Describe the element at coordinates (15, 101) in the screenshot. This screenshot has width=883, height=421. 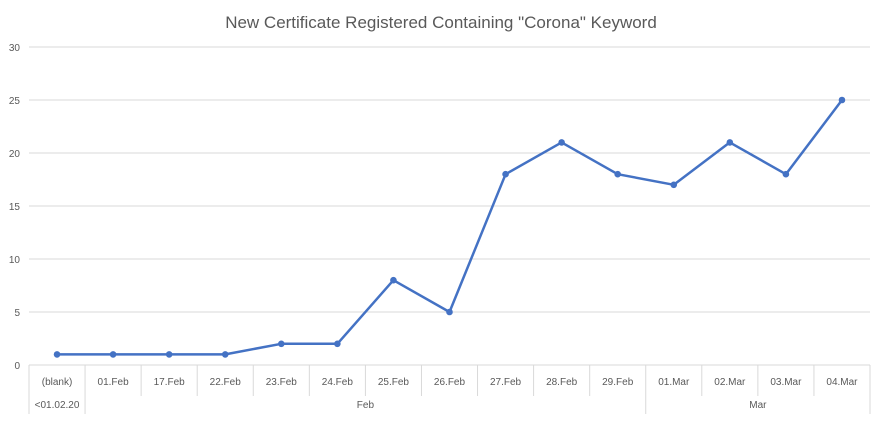
I see `y-tick-label: 25` at that location.